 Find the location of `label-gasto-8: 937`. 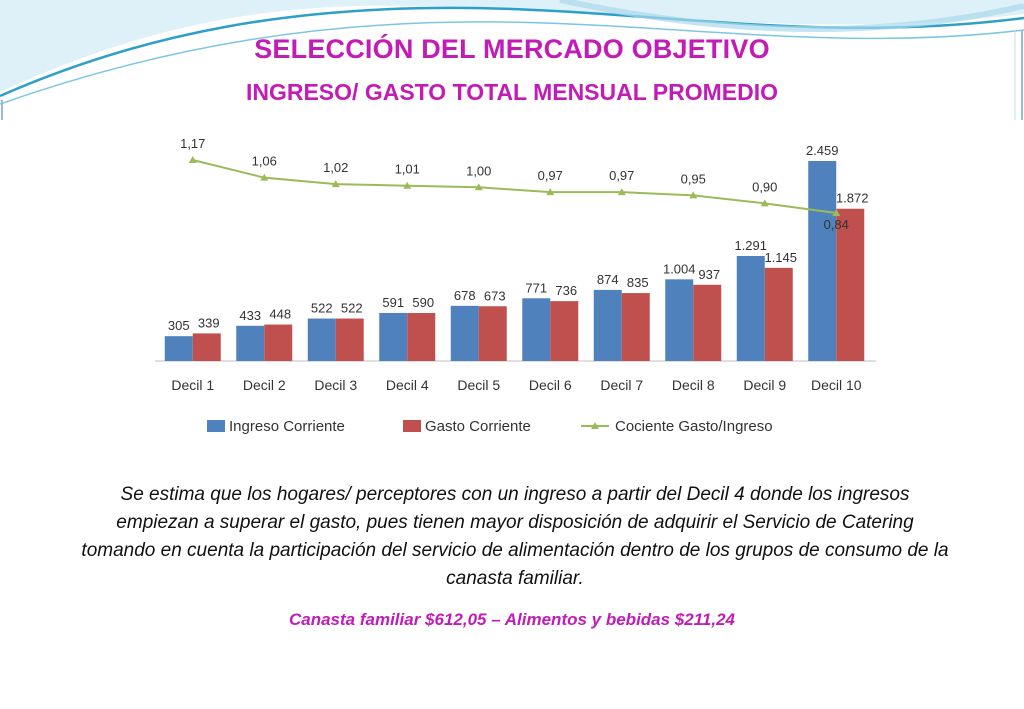

label-gasto-8: 937 is located at coordinates (709, 274).